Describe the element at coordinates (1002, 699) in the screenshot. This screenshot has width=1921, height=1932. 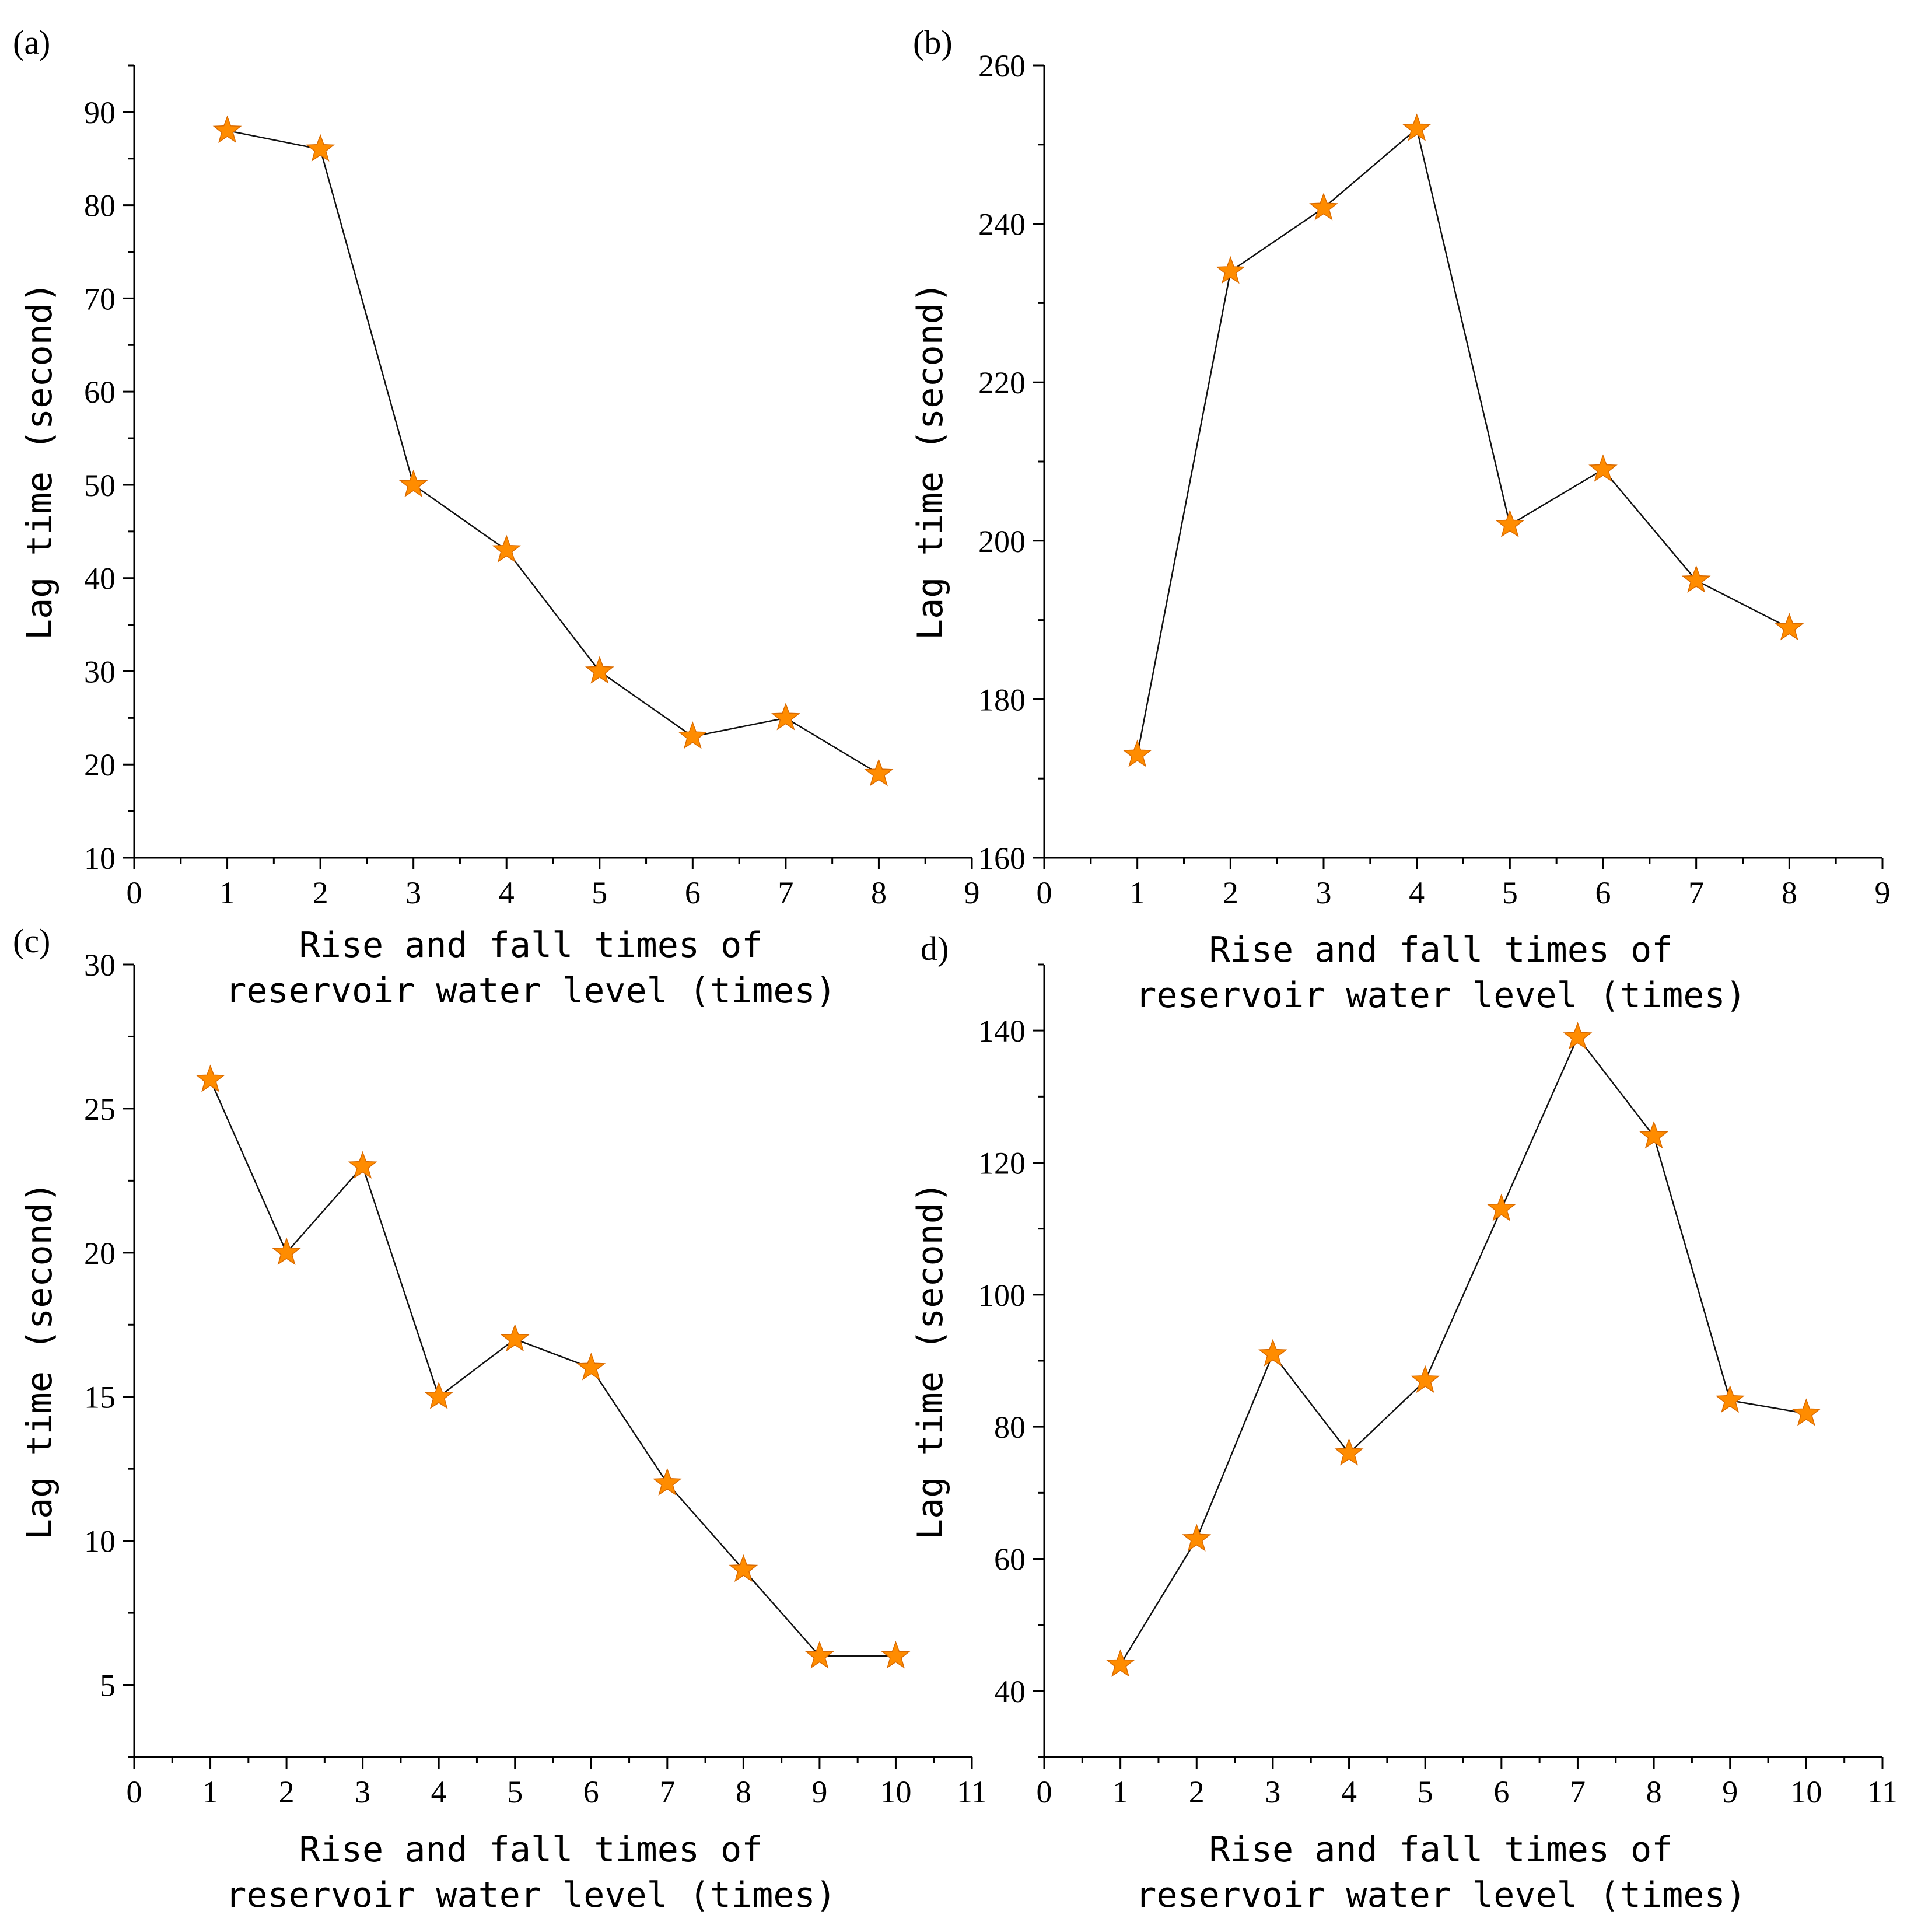
I see `y-tick-label: 180` at that location.